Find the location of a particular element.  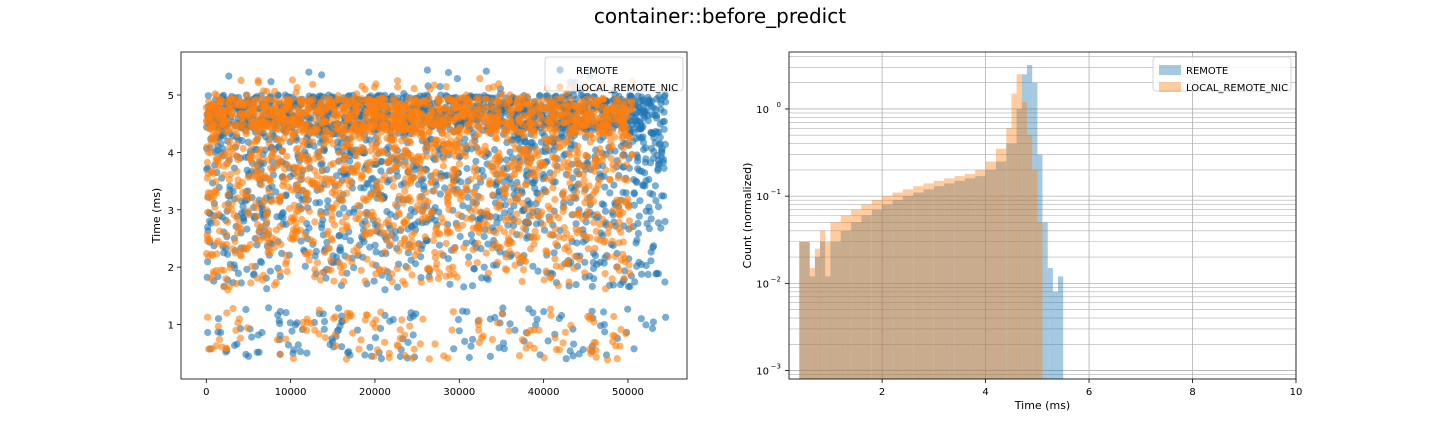

hist-y-tick-exponent: −1 is located at coordinates (776, 192).